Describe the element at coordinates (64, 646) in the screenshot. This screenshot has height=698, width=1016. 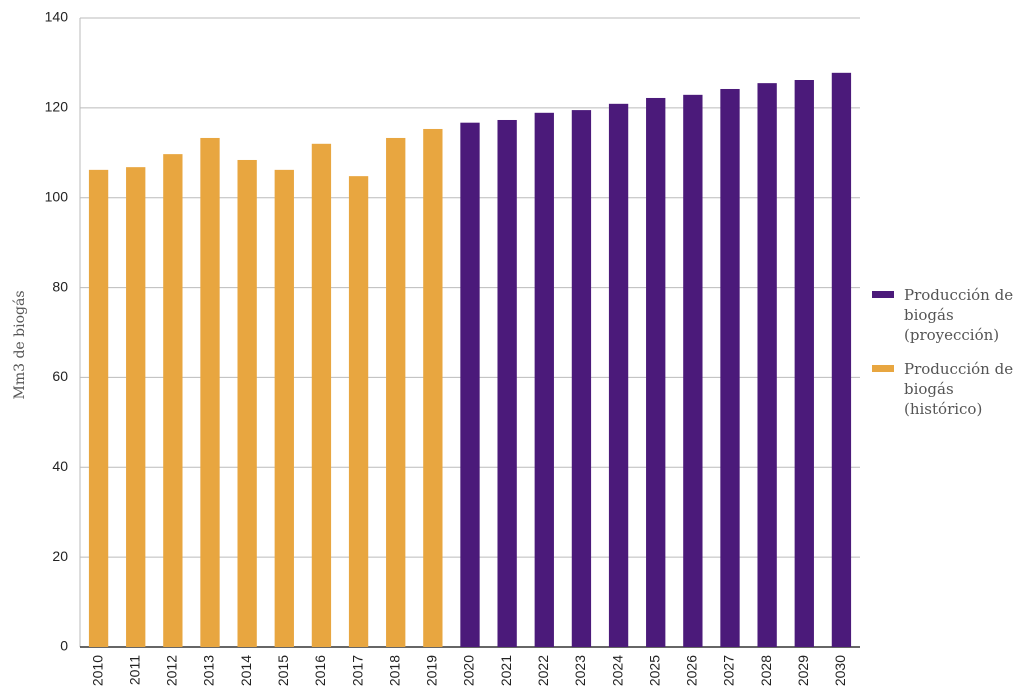
I see `y-tick-label: 0` at that location.